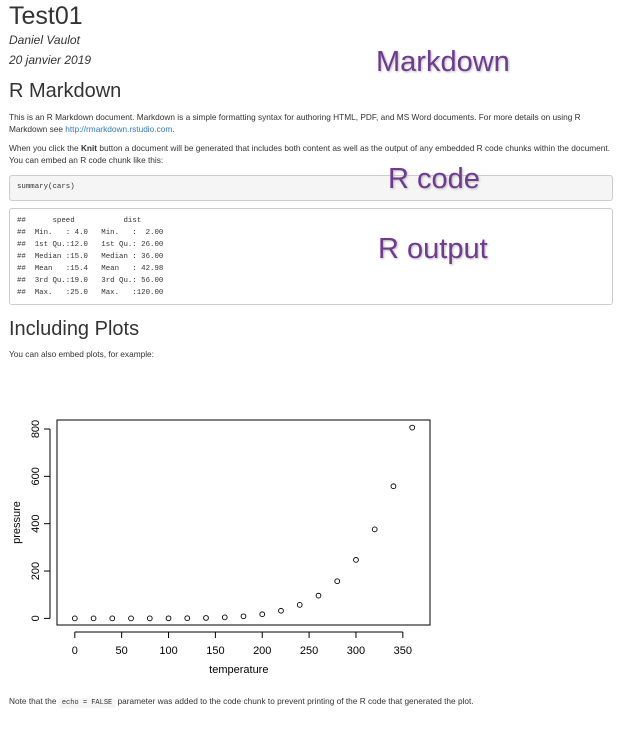  What do you see at coordinates (356, 651) in the screenshot?
I see `x-tick-label: 300` at bounding box center [356, 651].